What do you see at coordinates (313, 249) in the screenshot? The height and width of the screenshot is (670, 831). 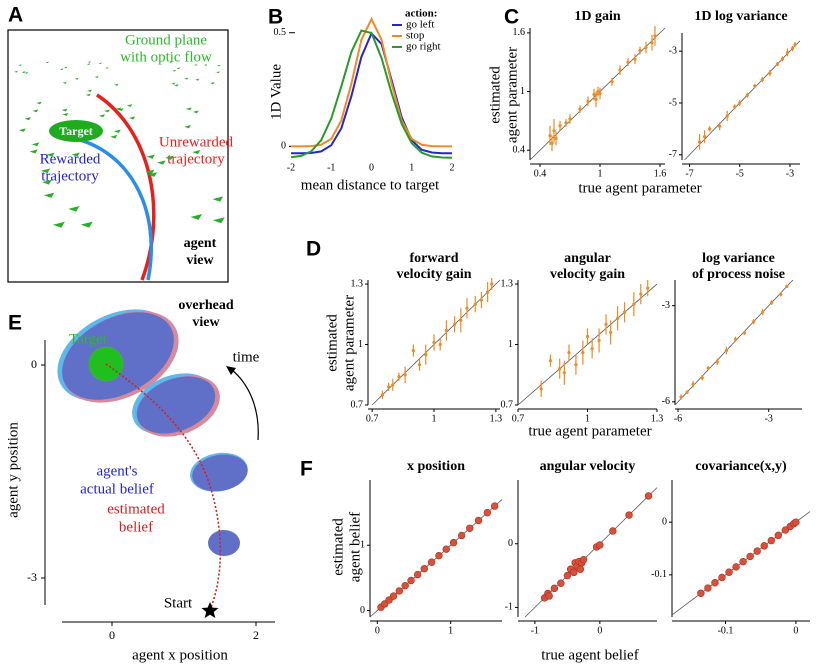 I see `panel-label: D` at bounding box center [313, 249].